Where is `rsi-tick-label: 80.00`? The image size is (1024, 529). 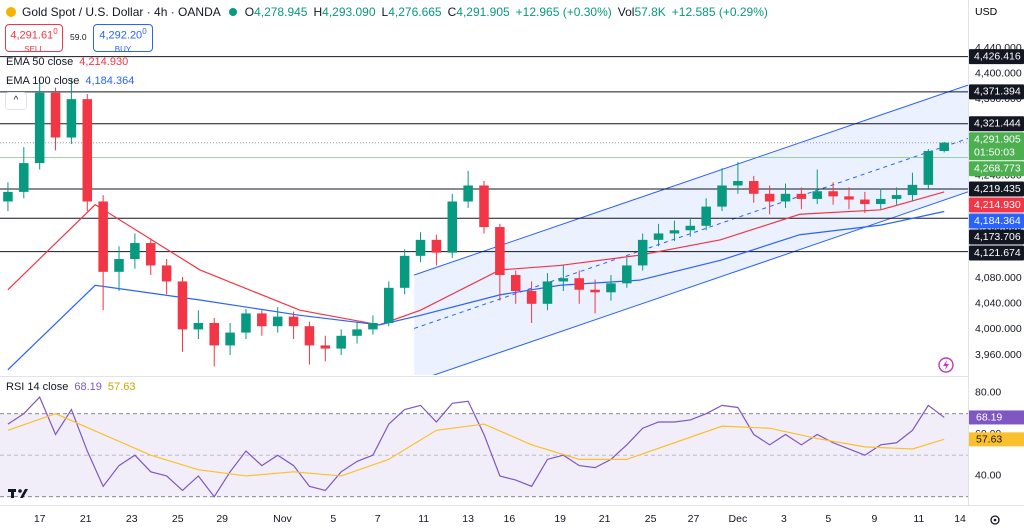
rsi-tick-label: 80.00 is located at coordinates (988, 393).